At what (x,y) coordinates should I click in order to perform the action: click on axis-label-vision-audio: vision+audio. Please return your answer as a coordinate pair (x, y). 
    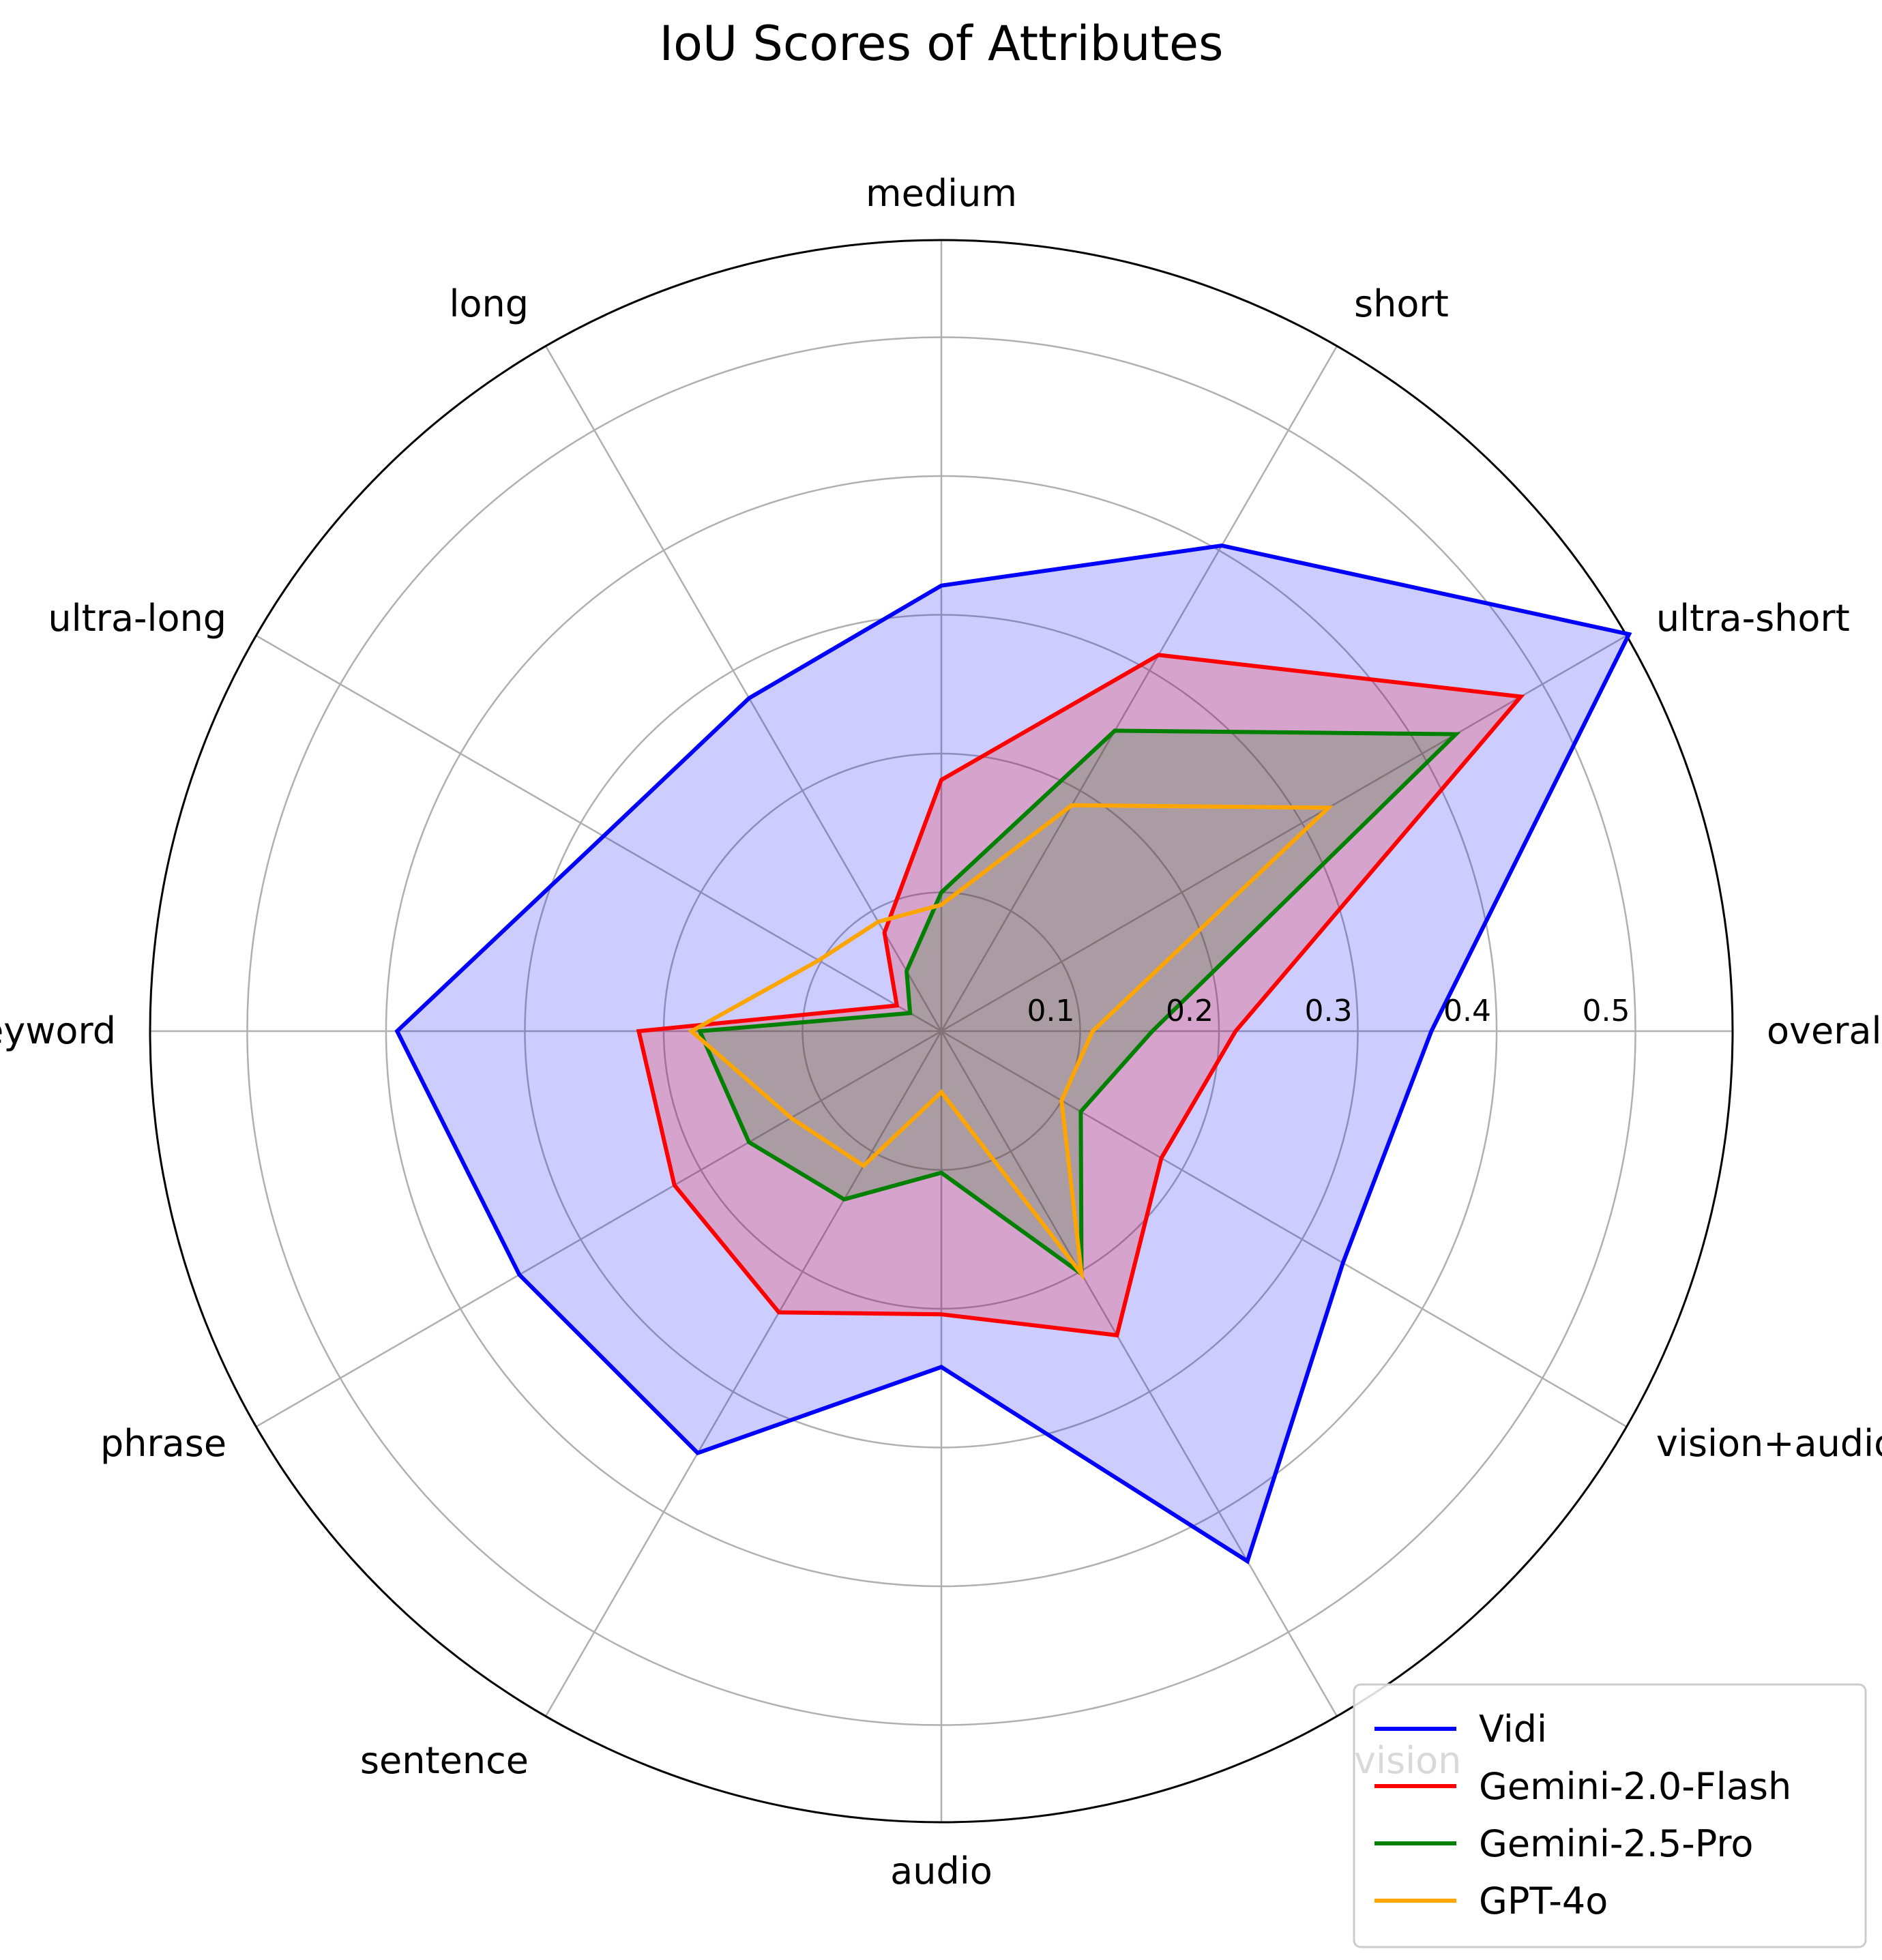
    Looking at the image, I should click on (1769, 1443).